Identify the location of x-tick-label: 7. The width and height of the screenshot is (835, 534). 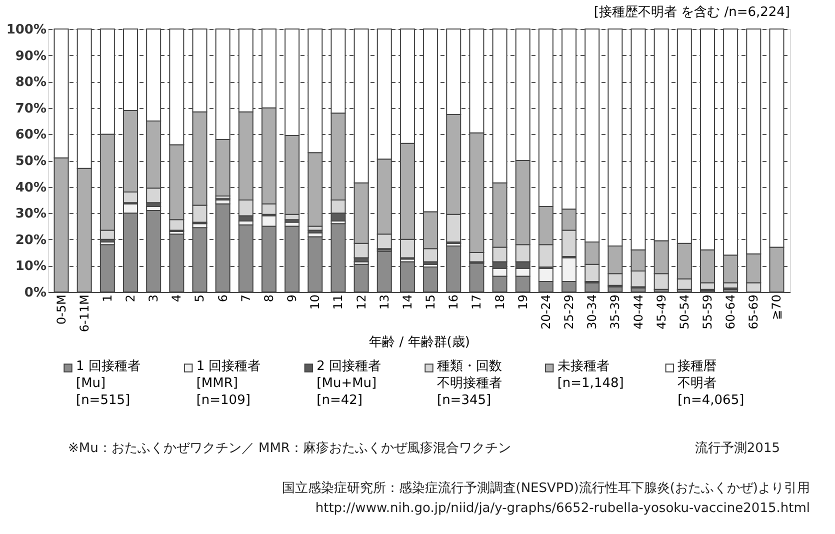
(245, 298).